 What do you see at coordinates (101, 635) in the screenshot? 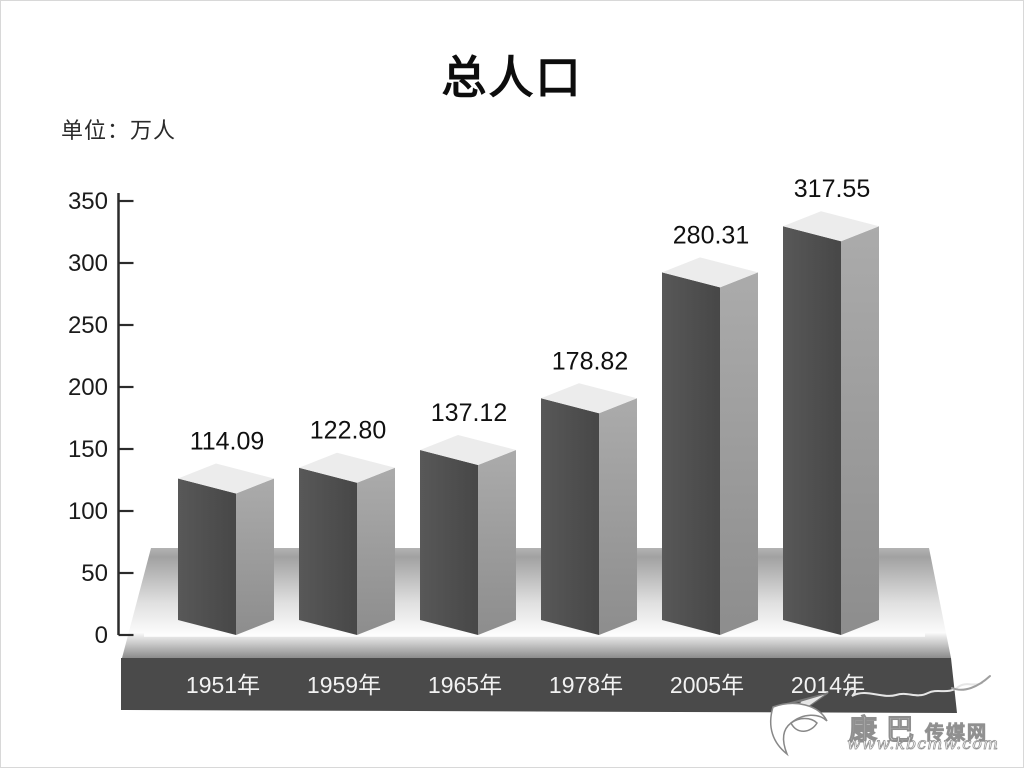
I see `y-axis-tick-label: 0` at bounding box center [101, 635].